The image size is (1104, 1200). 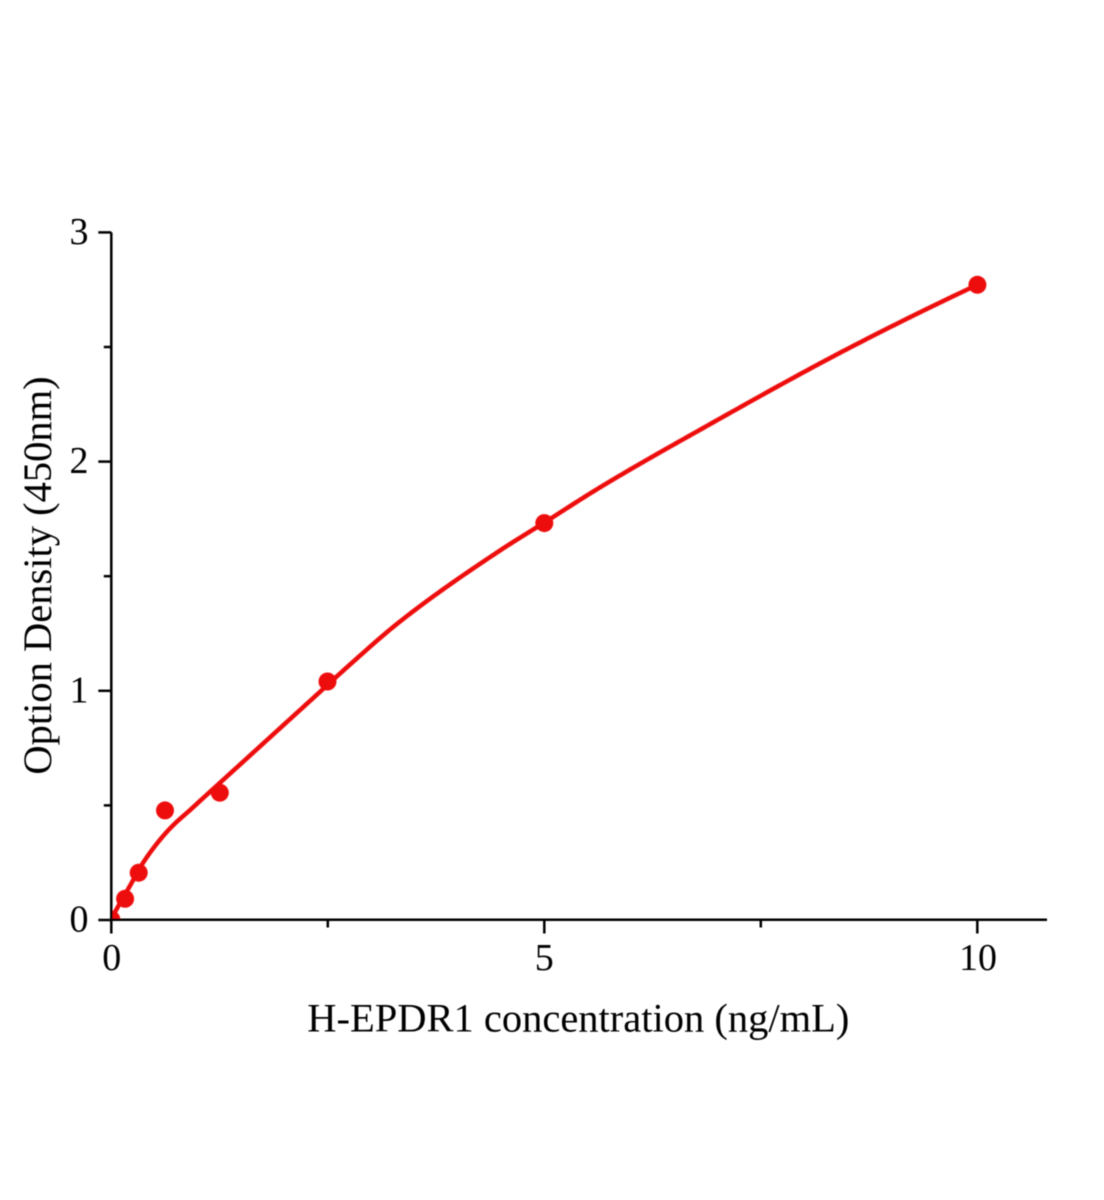 I want to click on svg-text: 5, so click(x=544, y=958).